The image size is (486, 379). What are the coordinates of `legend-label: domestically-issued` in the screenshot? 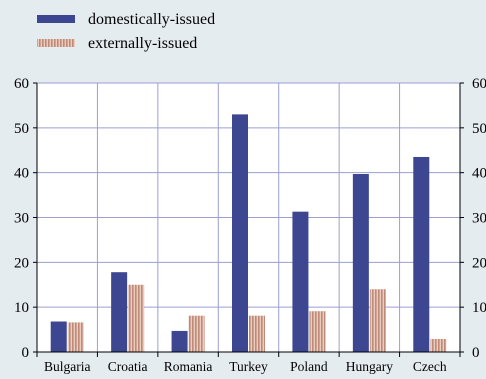 It's located at (151, 19).